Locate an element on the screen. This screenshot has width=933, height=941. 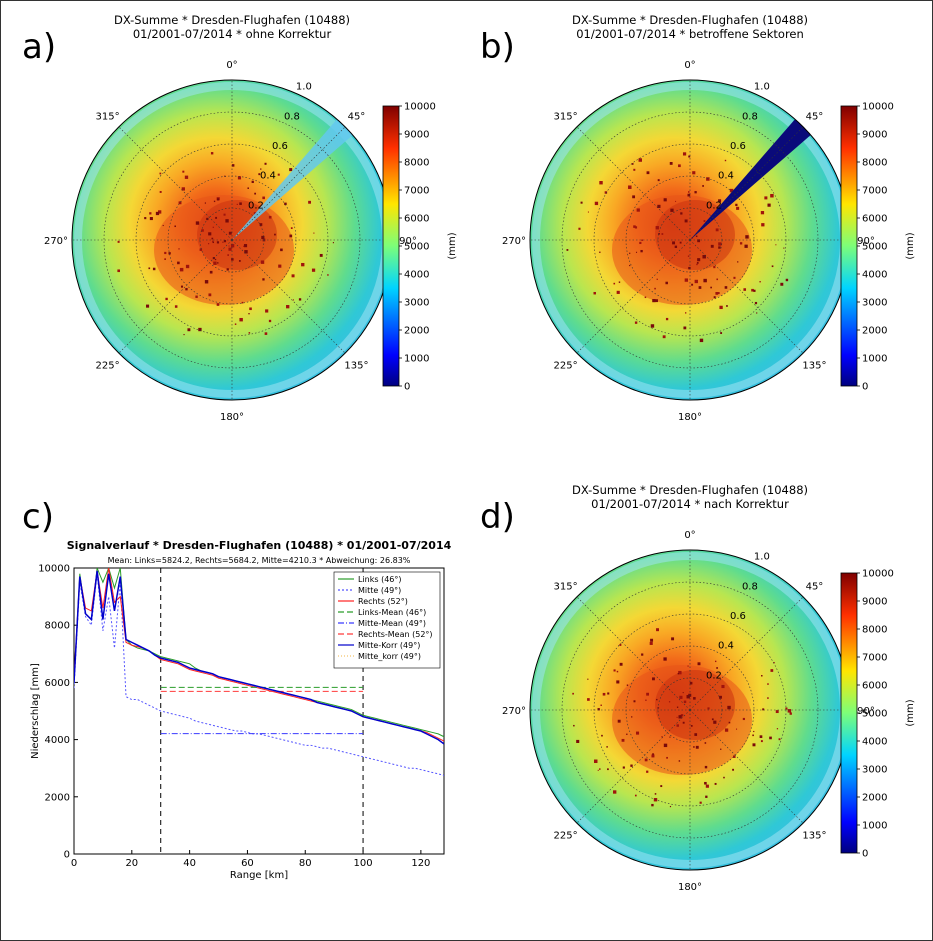
series-group is located at coordinates (259, 672).